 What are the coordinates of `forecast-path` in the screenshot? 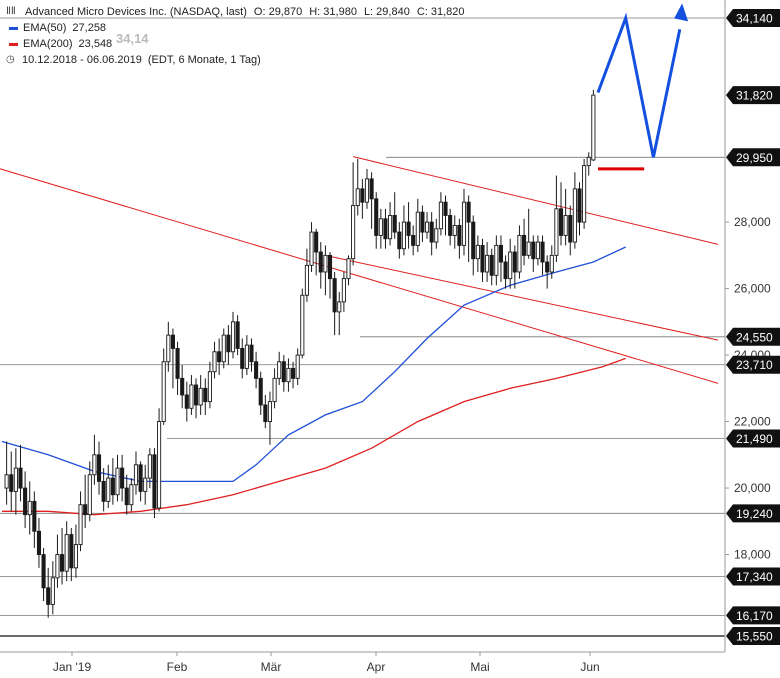 It's located at (639, 85).